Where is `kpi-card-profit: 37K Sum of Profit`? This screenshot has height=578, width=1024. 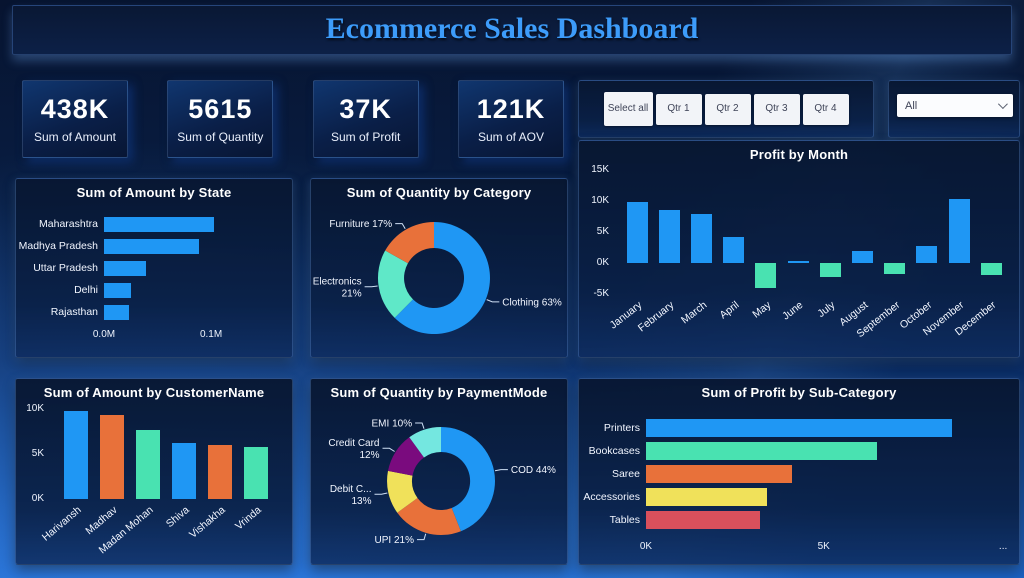
kpi-card-profit: 37K Sum of Profit is located at coordinates (365, 119).